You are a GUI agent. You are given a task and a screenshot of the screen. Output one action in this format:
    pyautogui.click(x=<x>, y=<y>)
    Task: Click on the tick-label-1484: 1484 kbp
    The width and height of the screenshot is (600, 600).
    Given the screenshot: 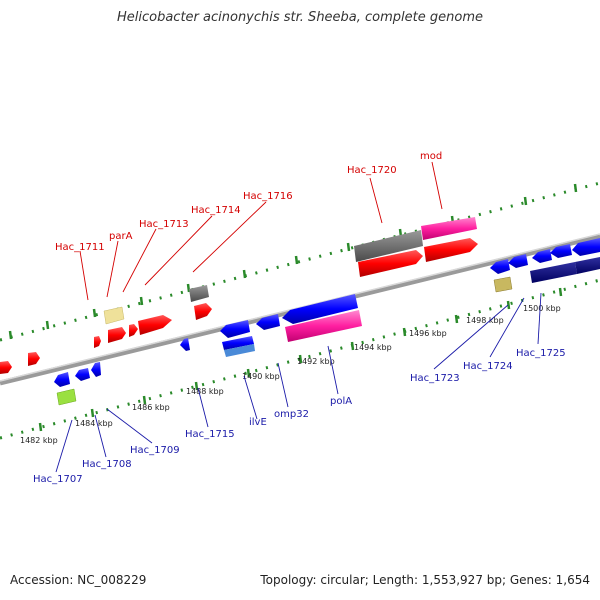 What is the action you would take?
    pyautogui.click(x=94, y=423)
    